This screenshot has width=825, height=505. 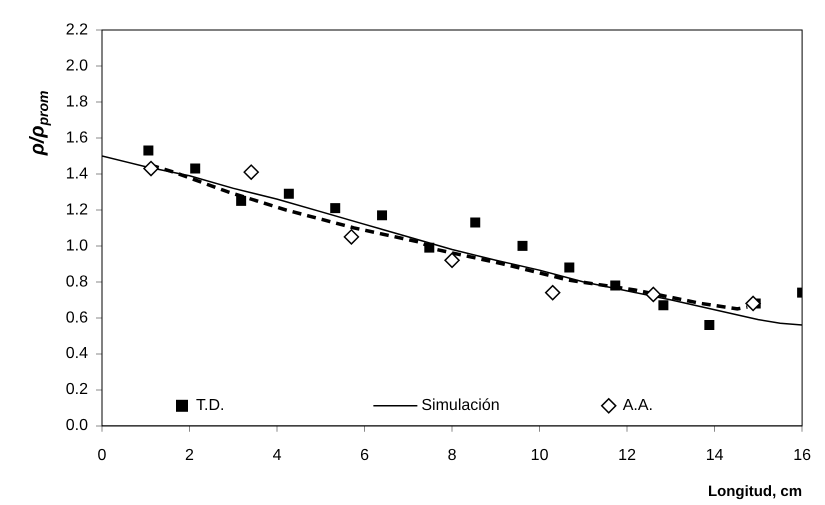 I want to click on x-tick-label: 4, so click(x=277, y=455).